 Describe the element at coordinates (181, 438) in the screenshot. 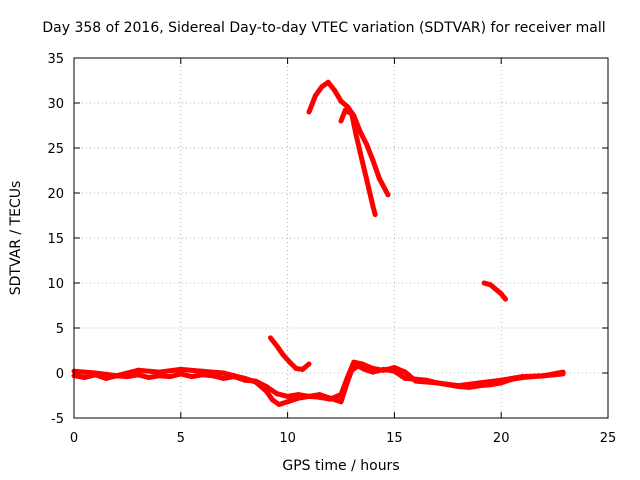

I see `x-tick-label: 5` at that location.